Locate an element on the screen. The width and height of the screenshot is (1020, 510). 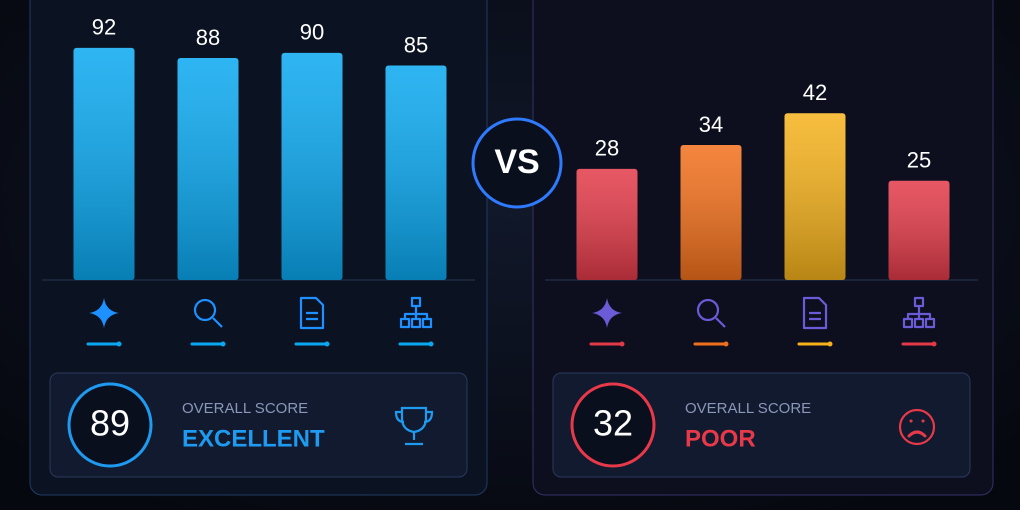
value-label: 92 is located at coordinates (104, 27).